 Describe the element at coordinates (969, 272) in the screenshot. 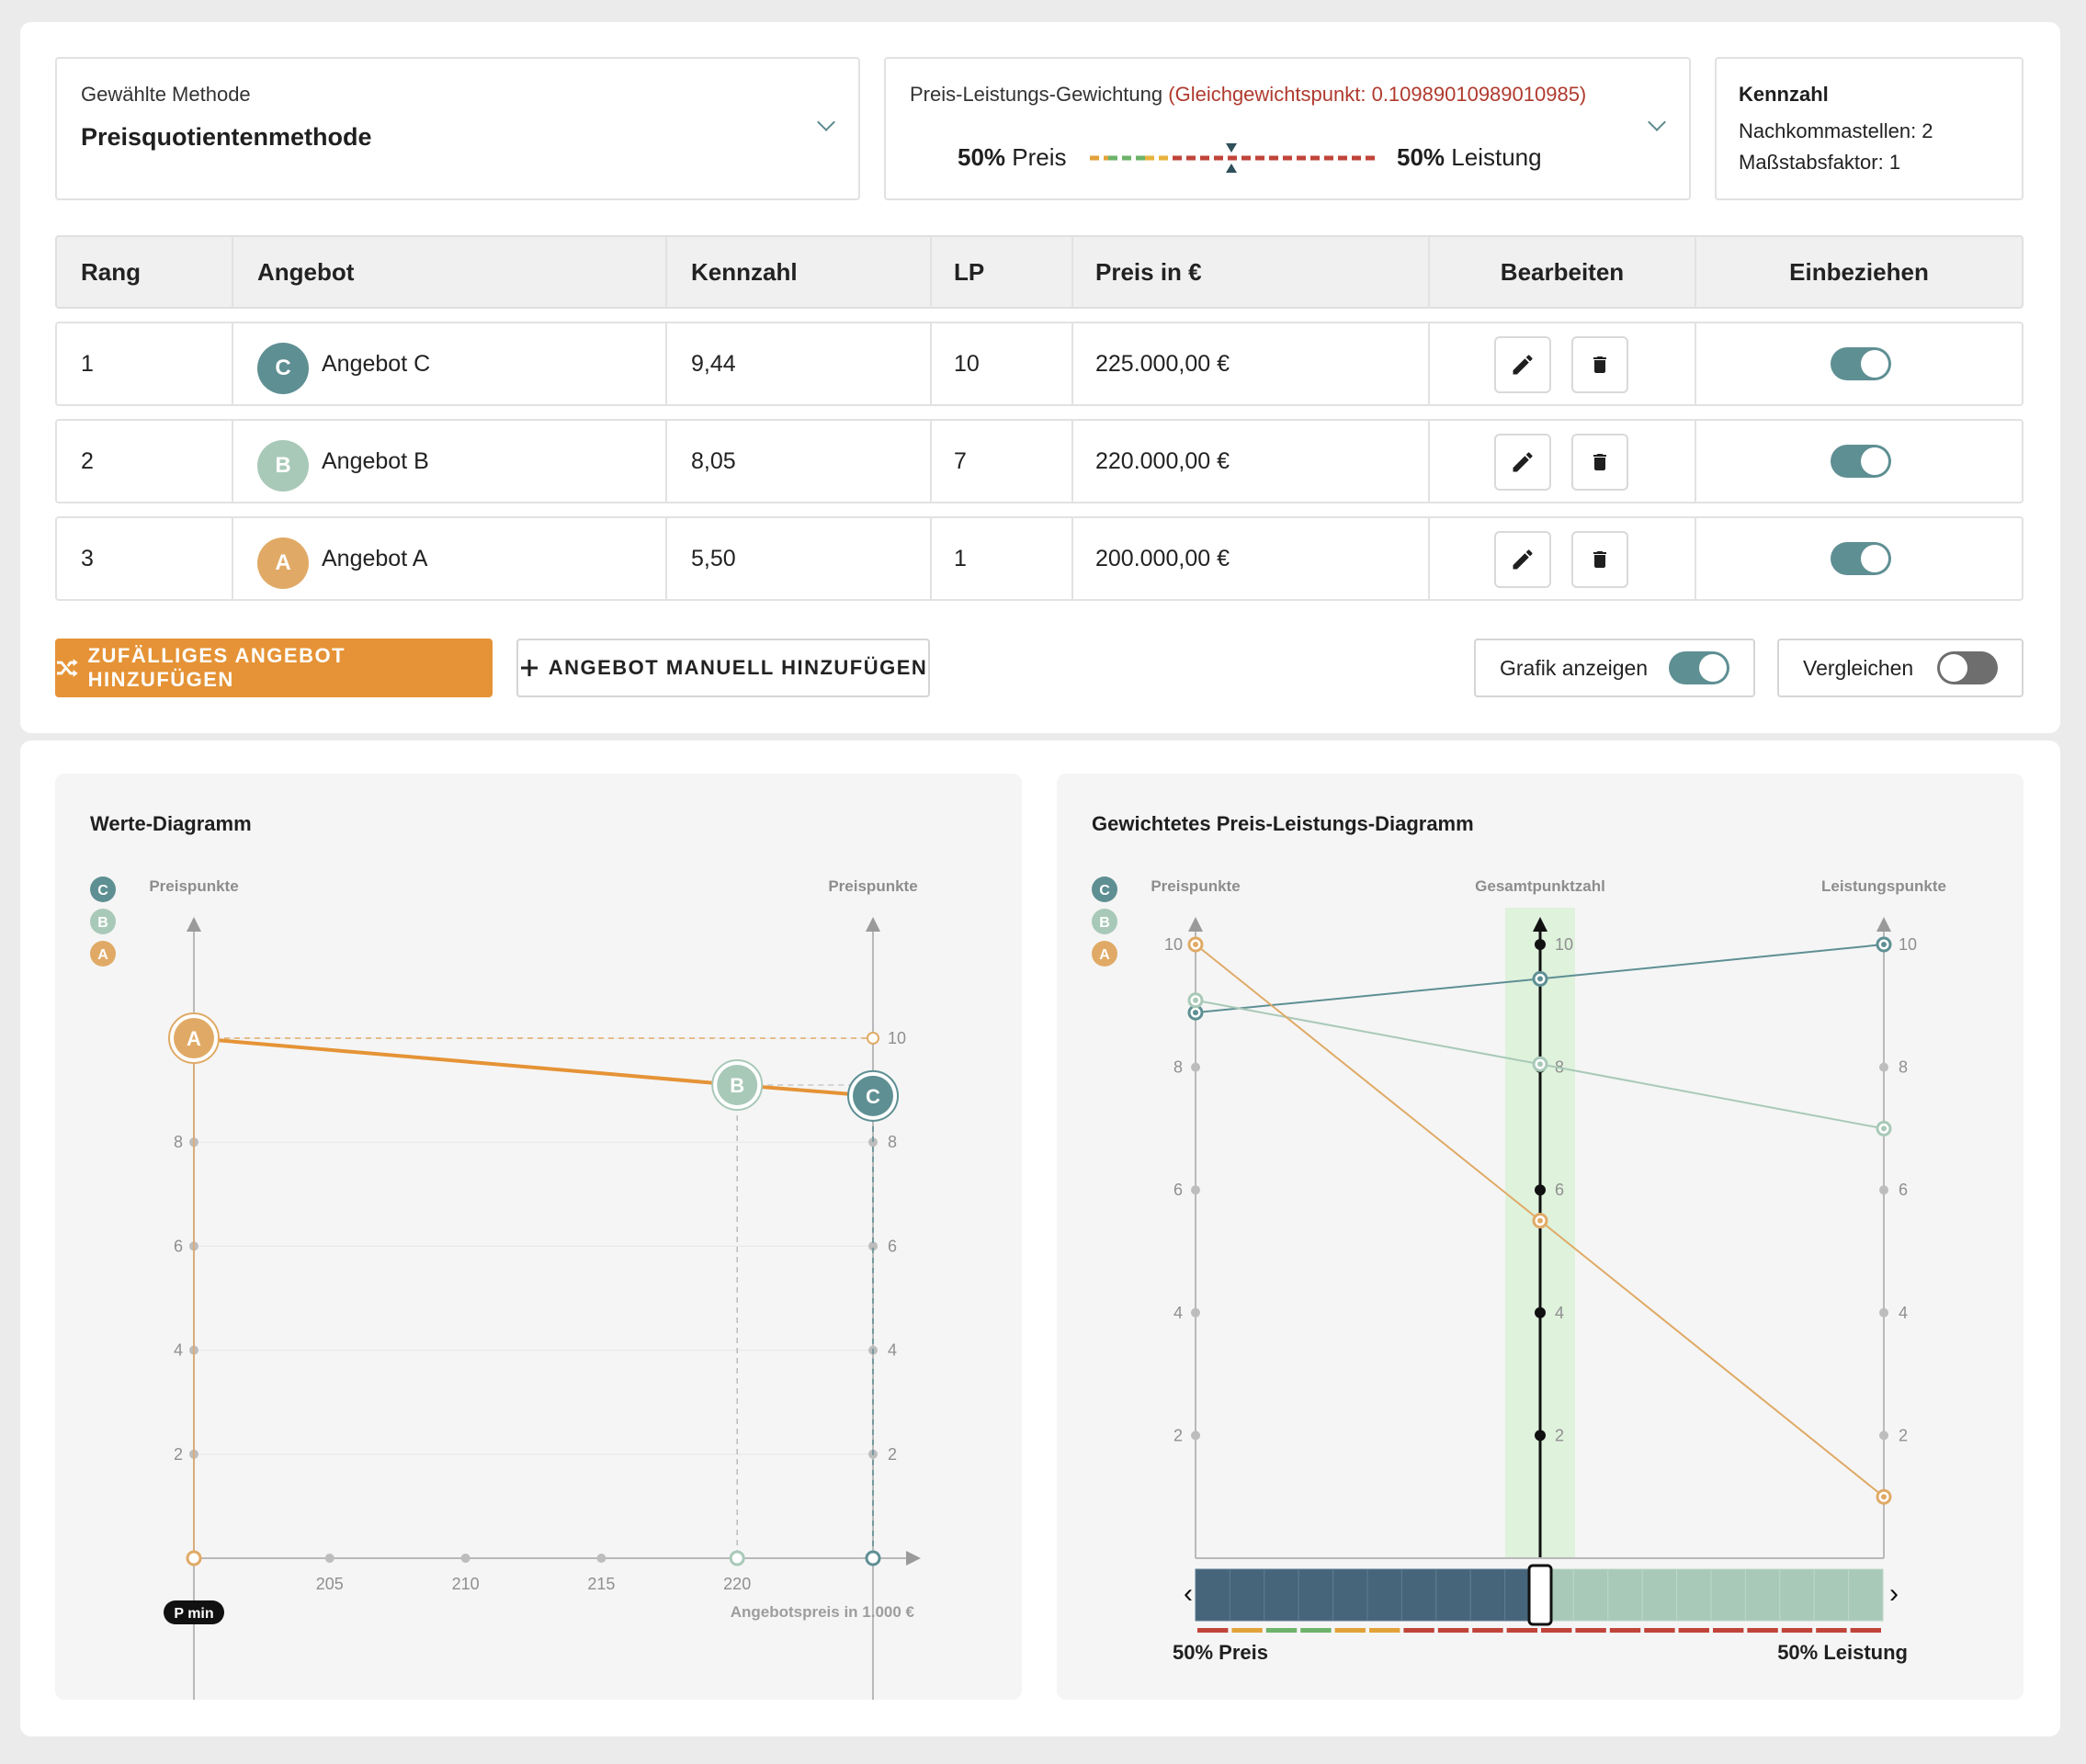

I see `col-lp: LP` at that location.